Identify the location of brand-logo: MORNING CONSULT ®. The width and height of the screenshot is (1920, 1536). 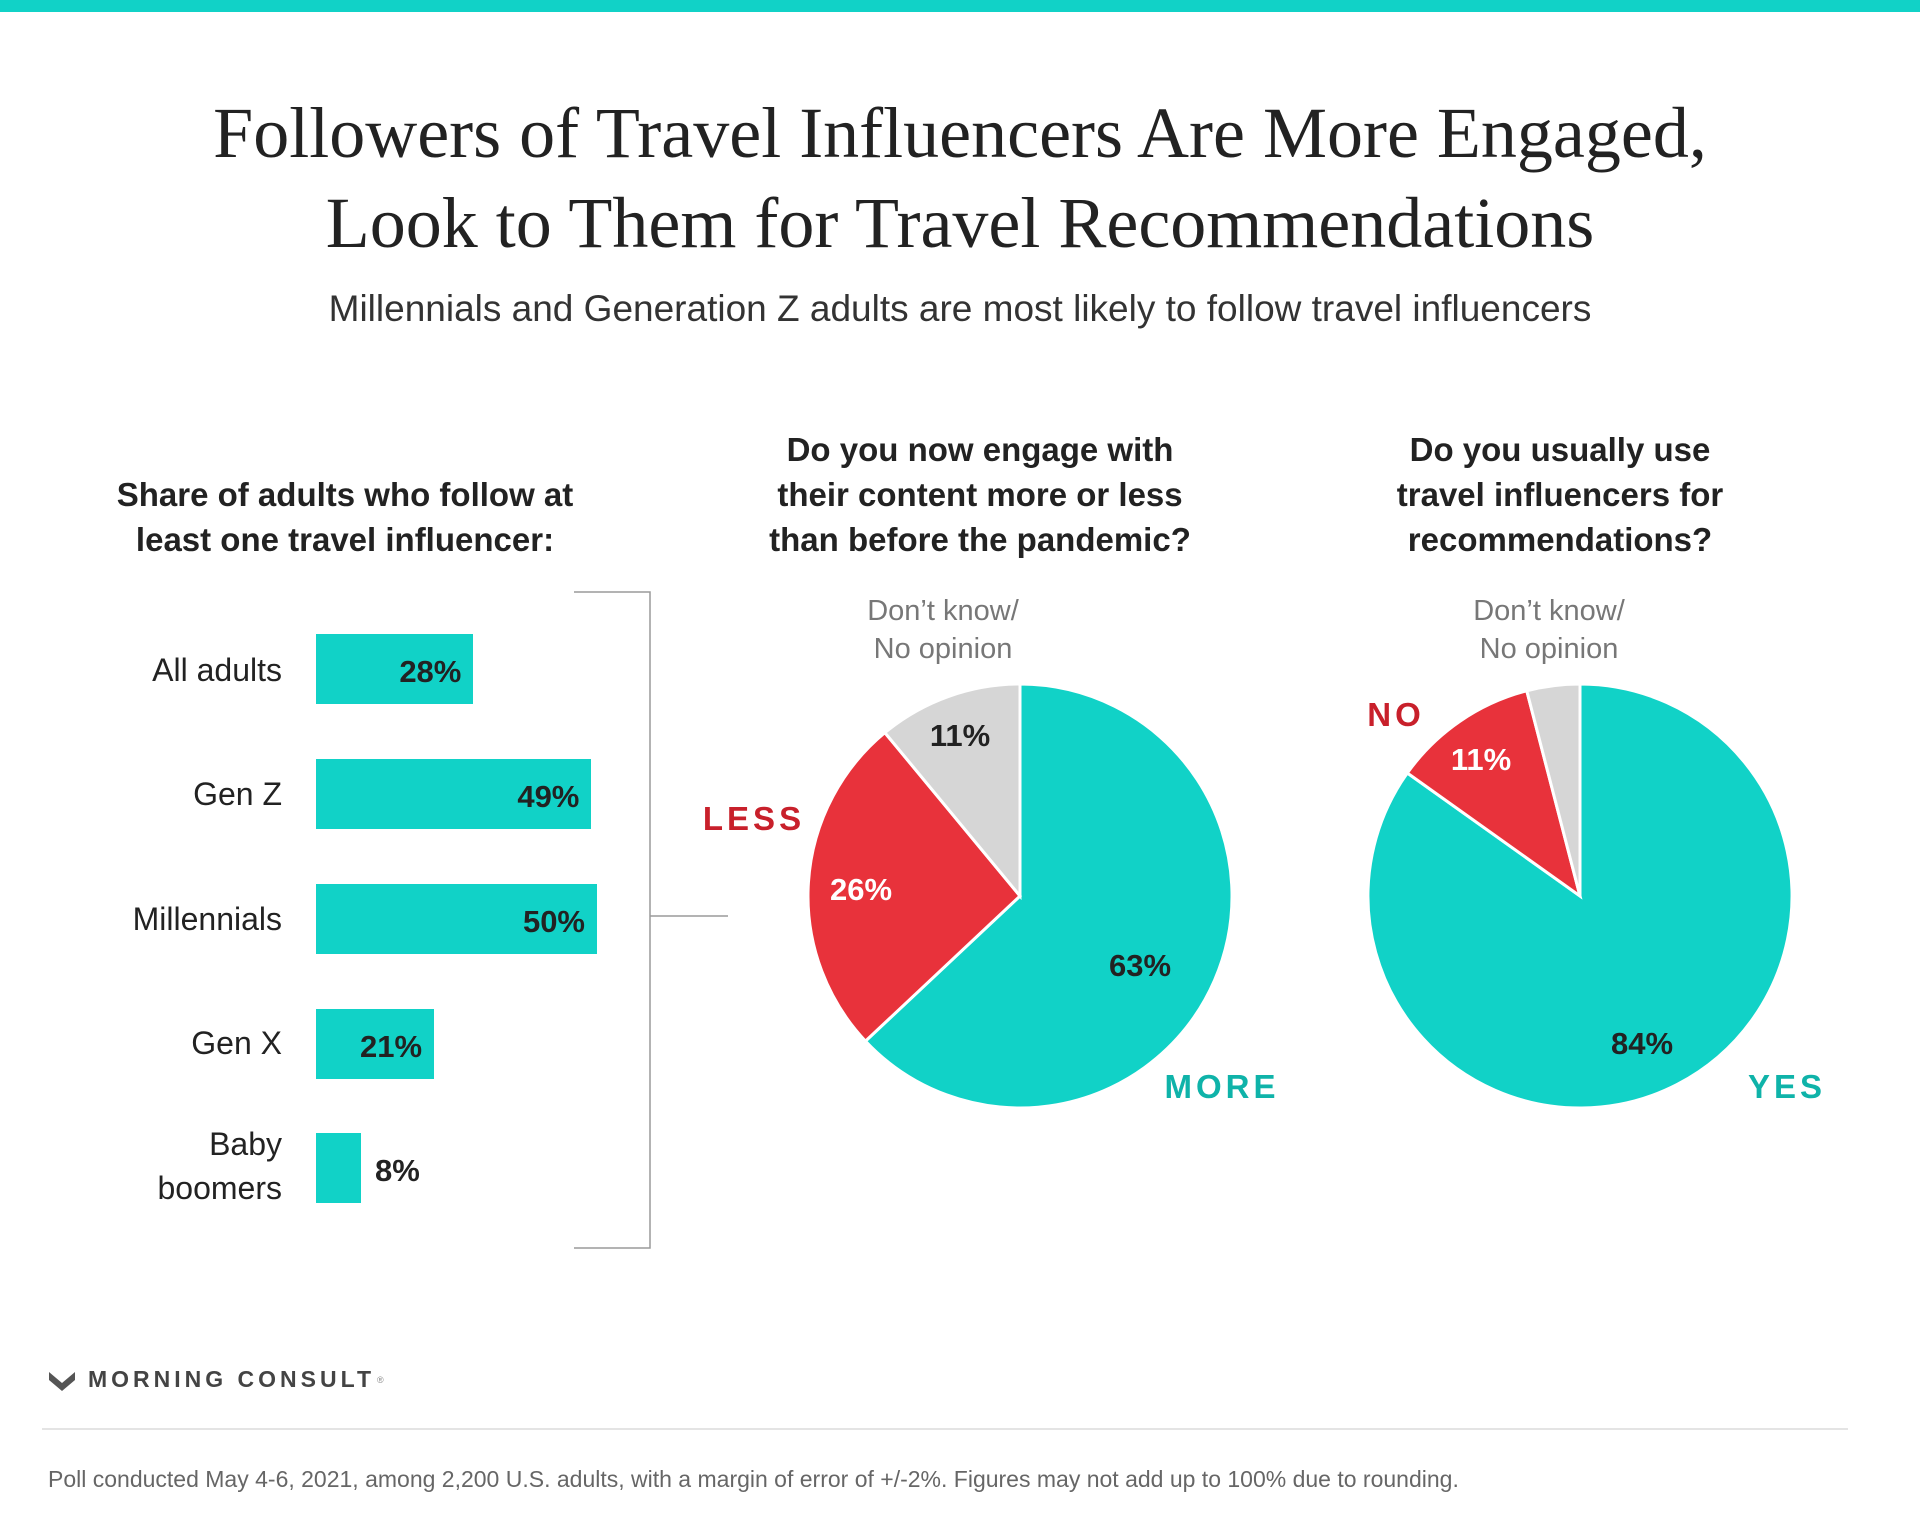
(216, 1379).